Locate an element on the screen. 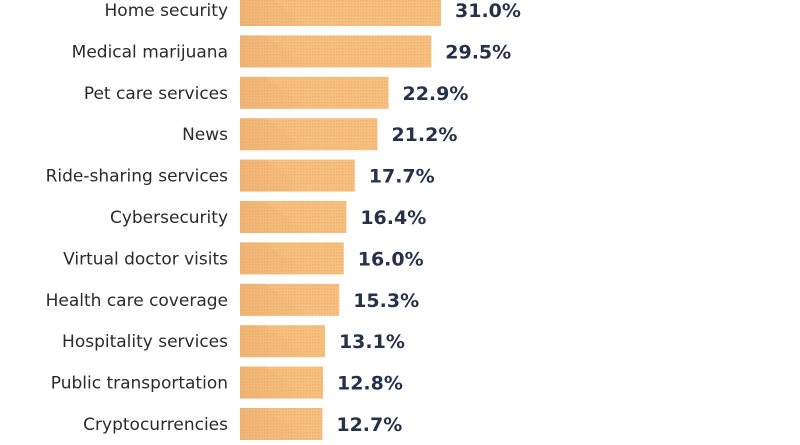 Image resolution: width=800 pixels, height=445 pixels. category-label: Cryptocurrencies is located at coordinates (155, 425).